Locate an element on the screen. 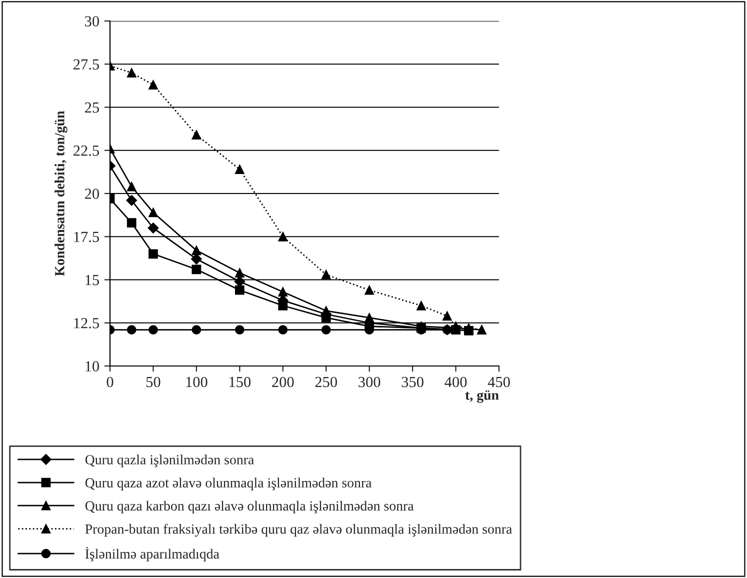 This screenshot has height=578, width=747. y-tick-label: 22.5 is located at coordinates (86, 151).